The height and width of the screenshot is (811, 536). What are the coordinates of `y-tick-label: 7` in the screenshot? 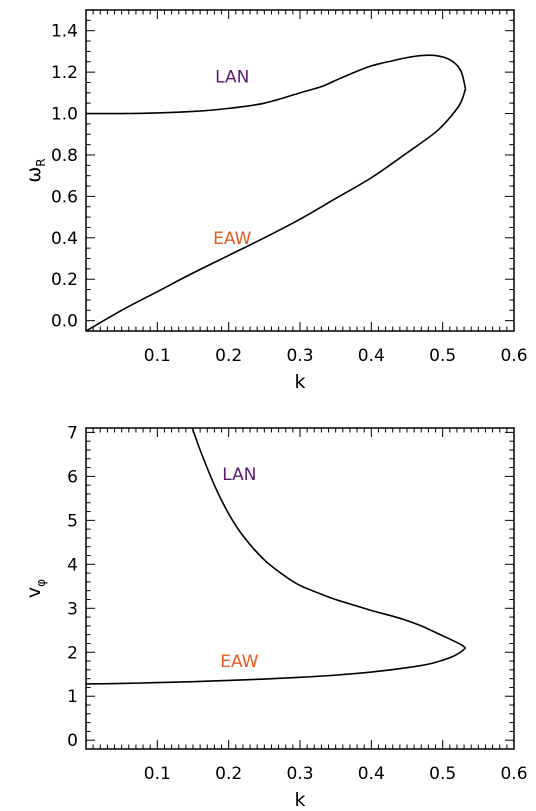 It's located at (72, 433).